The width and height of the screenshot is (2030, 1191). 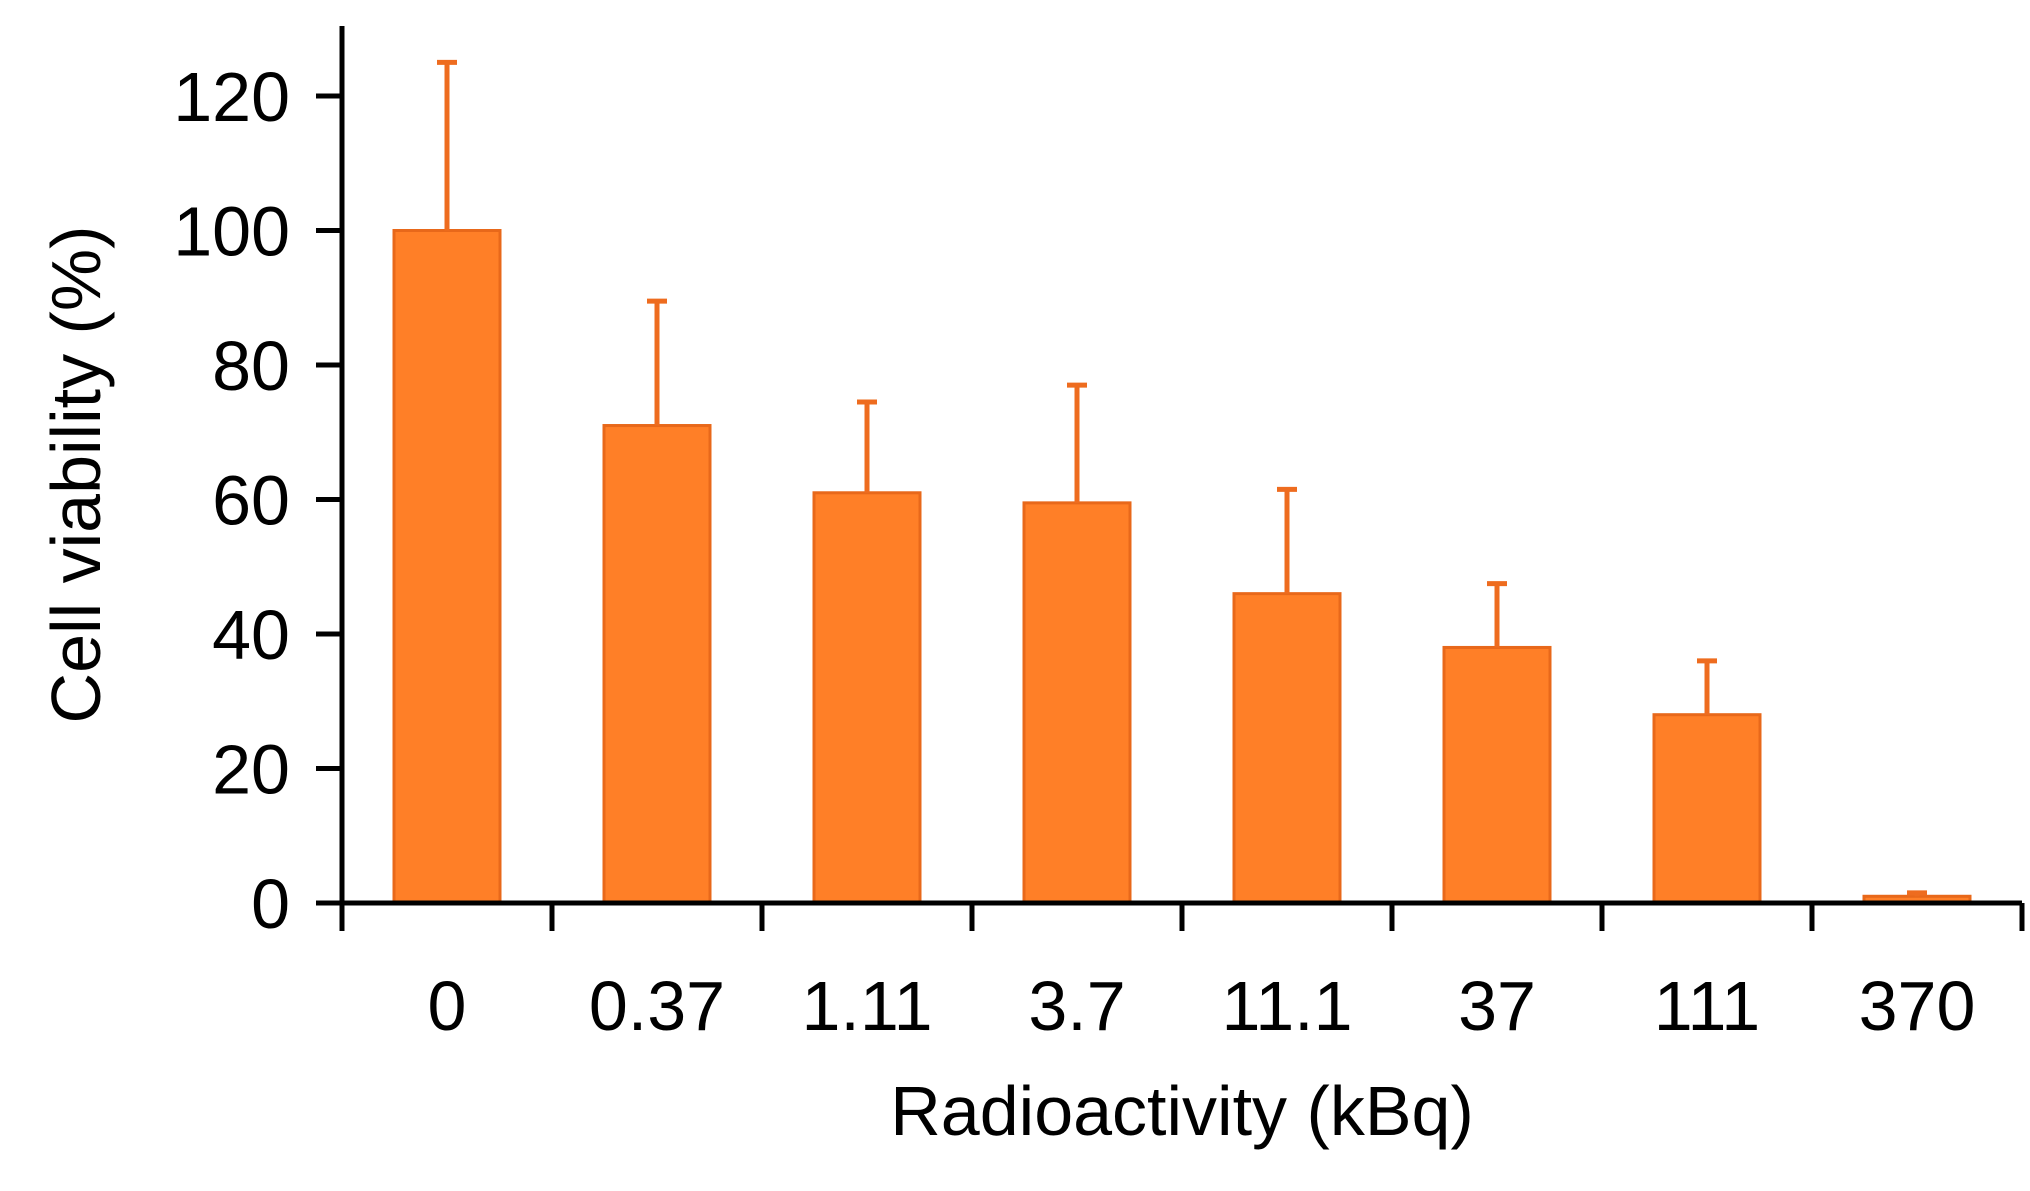 What do you see at coordinates (76, 475) in the screenshot?
I see `y-axis-title: Cell viability (%)` at bounding box center [76, 475].